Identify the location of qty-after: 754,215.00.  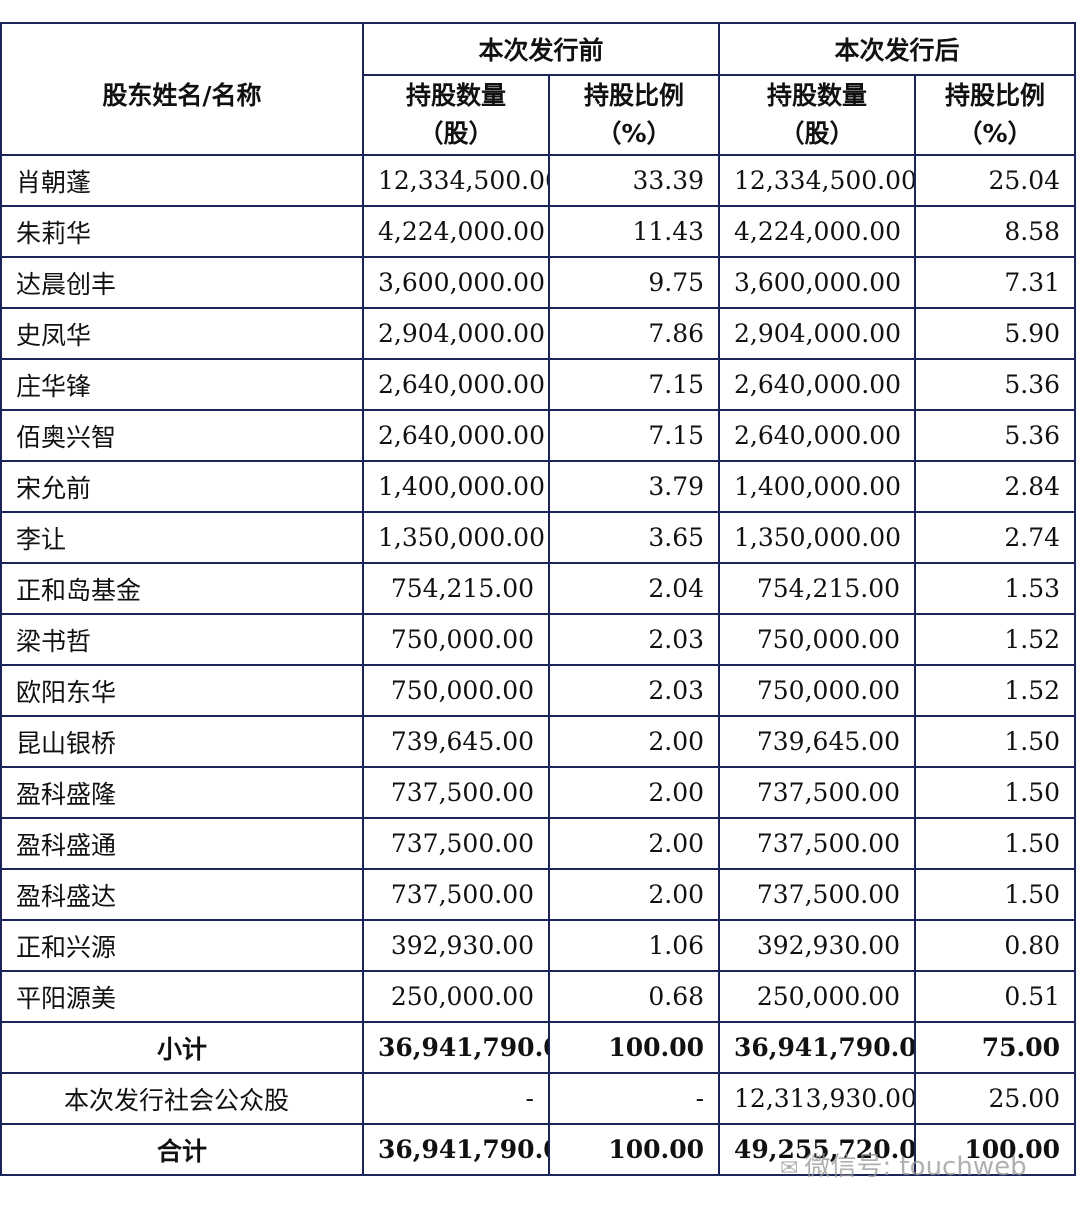
(817, 588).